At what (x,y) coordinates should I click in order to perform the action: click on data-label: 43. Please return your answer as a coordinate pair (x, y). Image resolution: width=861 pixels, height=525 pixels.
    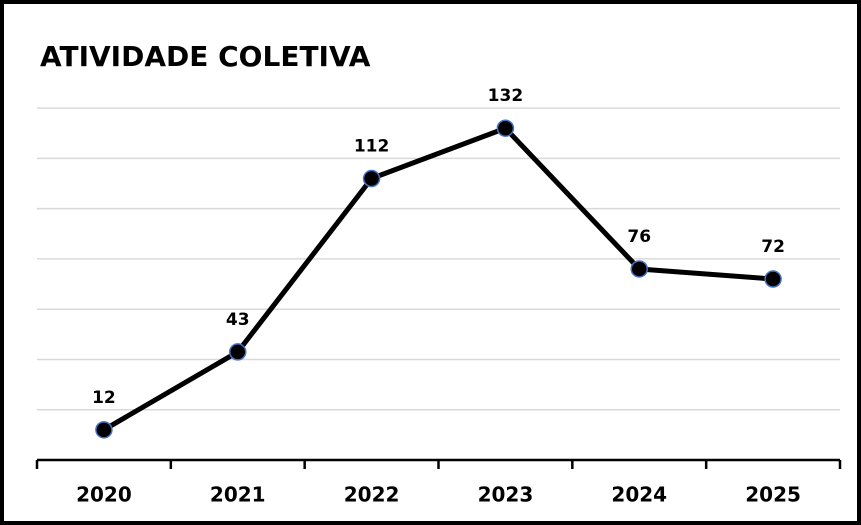
    Looking at the image, I should click on (238, 320).